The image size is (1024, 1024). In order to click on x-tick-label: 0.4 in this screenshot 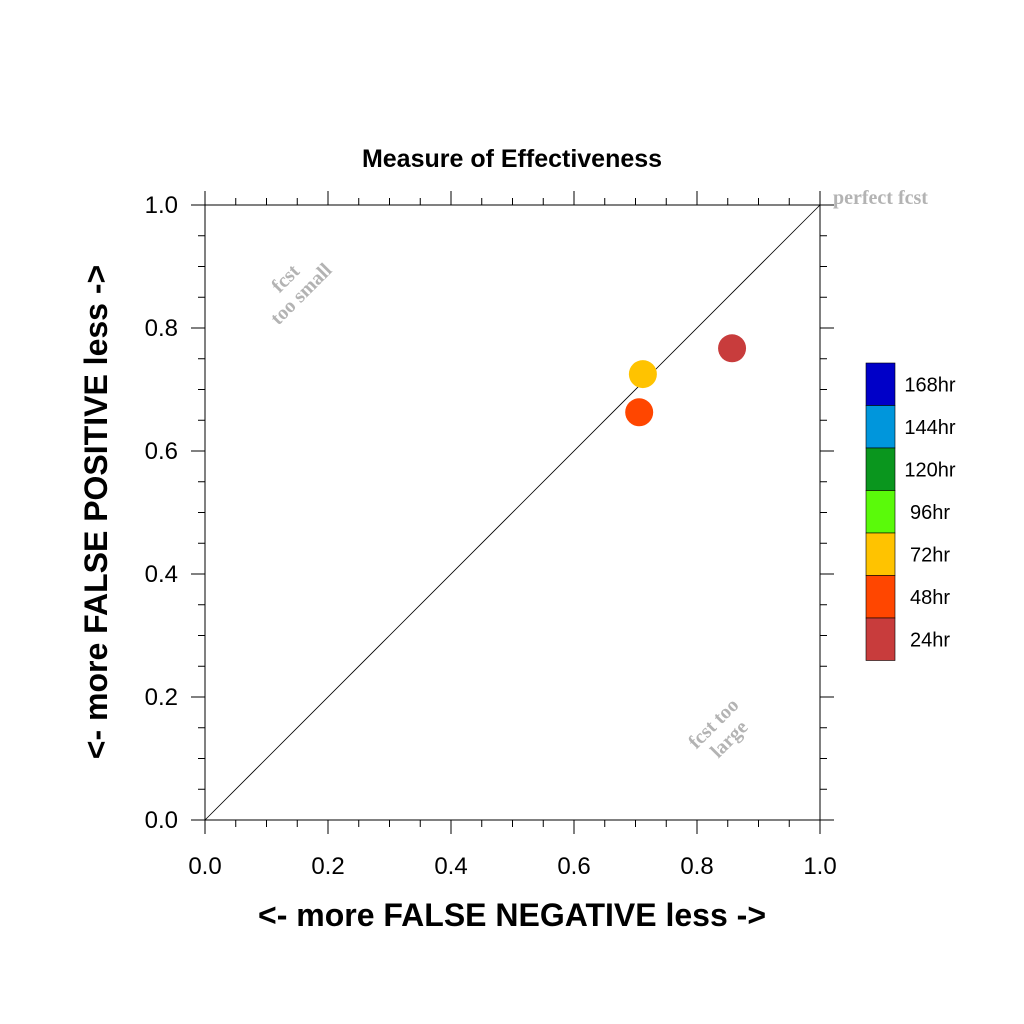, I will do `click(450, 866)`.